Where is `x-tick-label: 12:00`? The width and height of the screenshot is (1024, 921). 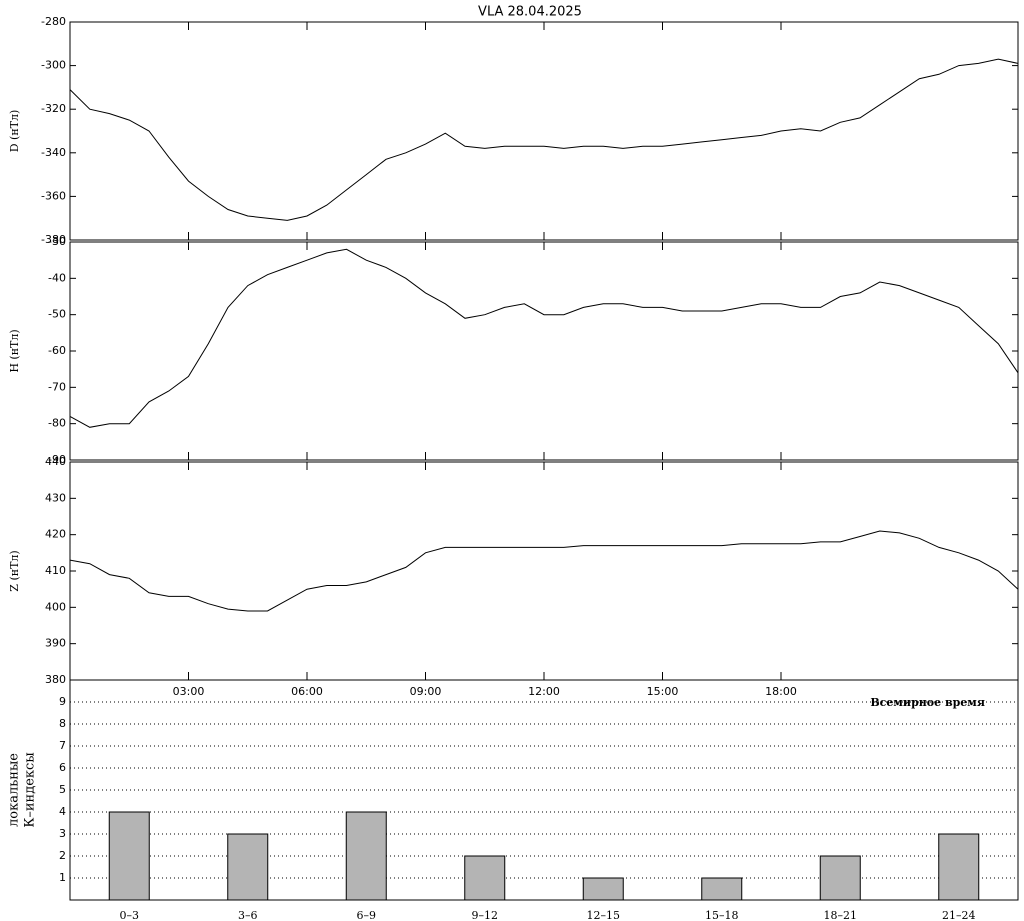
x-tick-label: 12:00 is located at coordinates (544, 691).